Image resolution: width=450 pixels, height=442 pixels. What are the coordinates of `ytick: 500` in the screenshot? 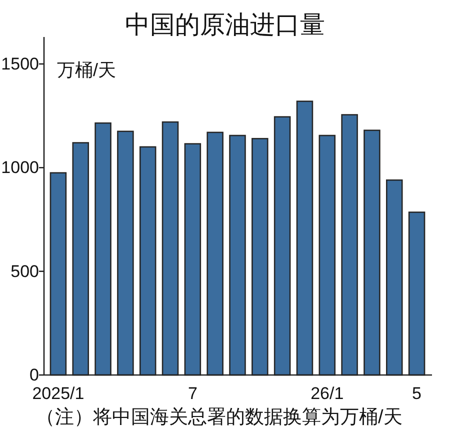 It's located at (24, 271).